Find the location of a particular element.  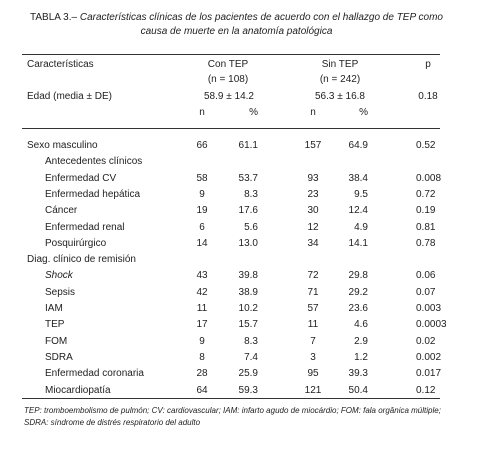

cell: 64 is located at coordinates (202, 390).